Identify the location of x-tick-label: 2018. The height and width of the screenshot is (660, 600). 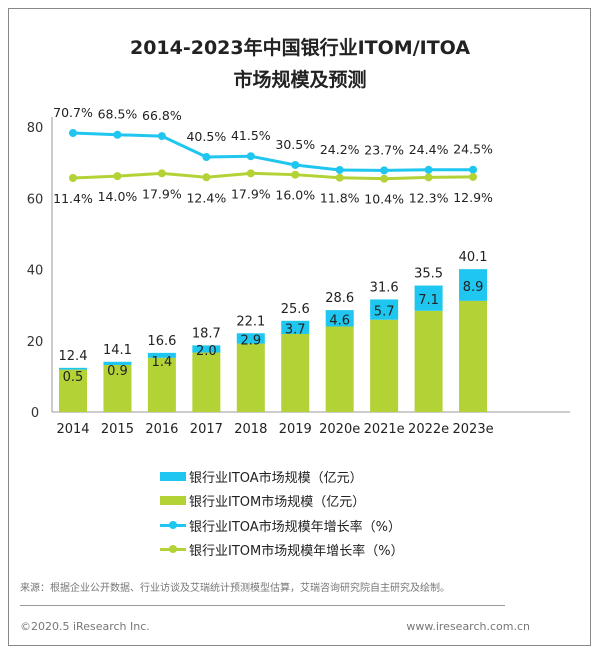
(250, 429).